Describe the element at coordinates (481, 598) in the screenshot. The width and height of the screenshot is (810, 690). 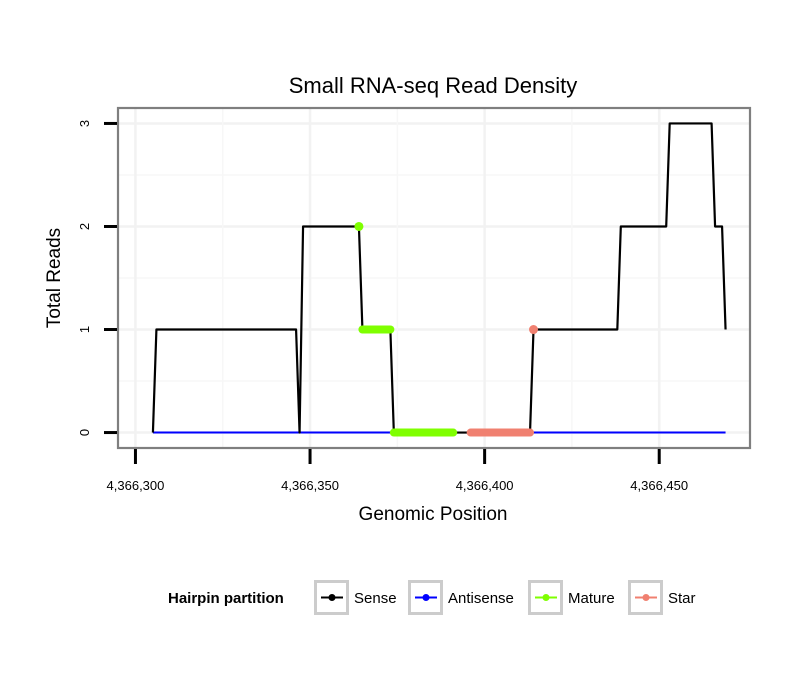
I see `legend-label-antisense: Antisense` at that location.